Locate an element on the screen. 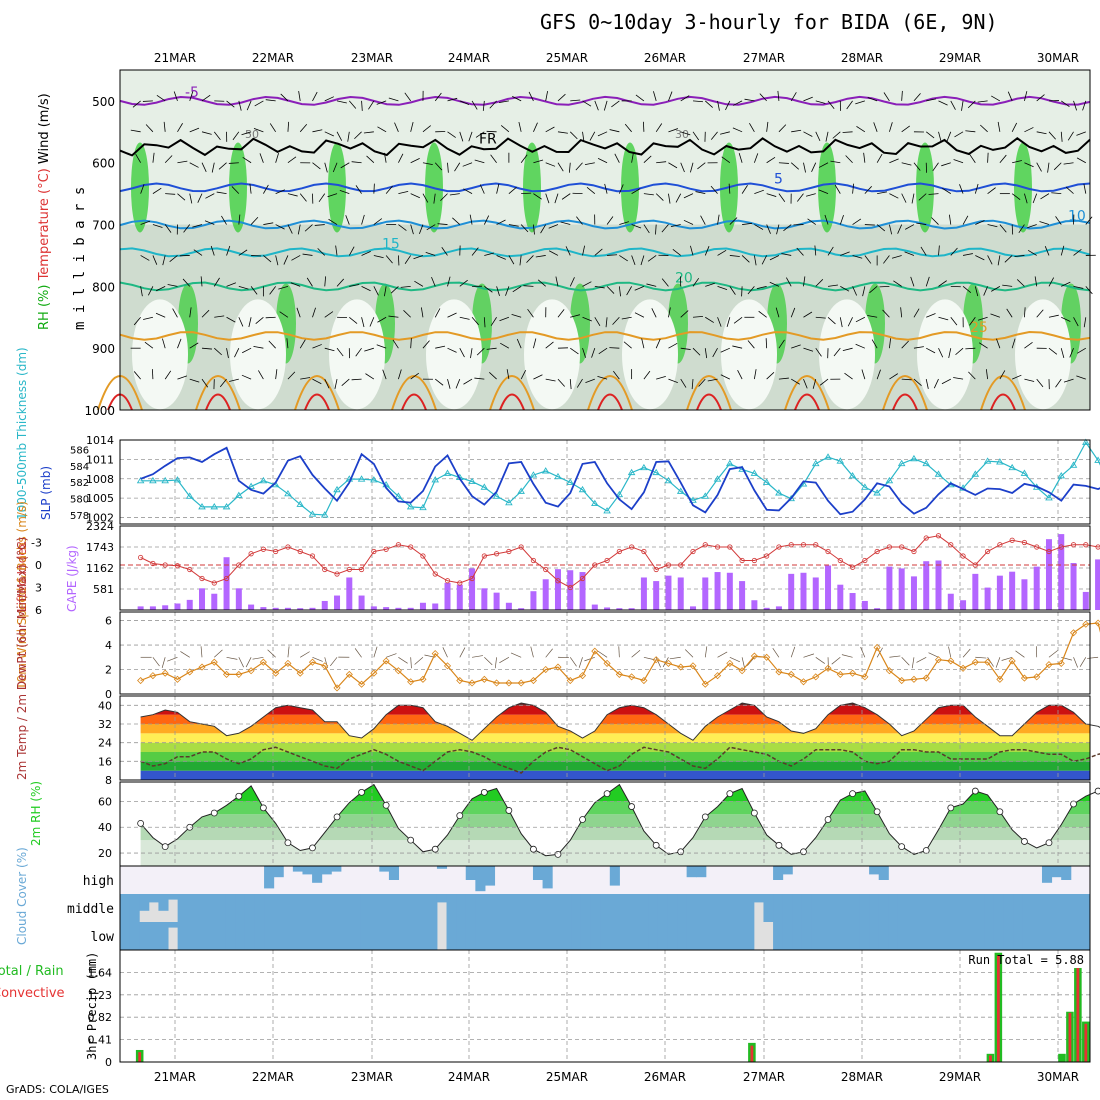  date-tick-top: 22MAR is located at coordinates (273, 58).